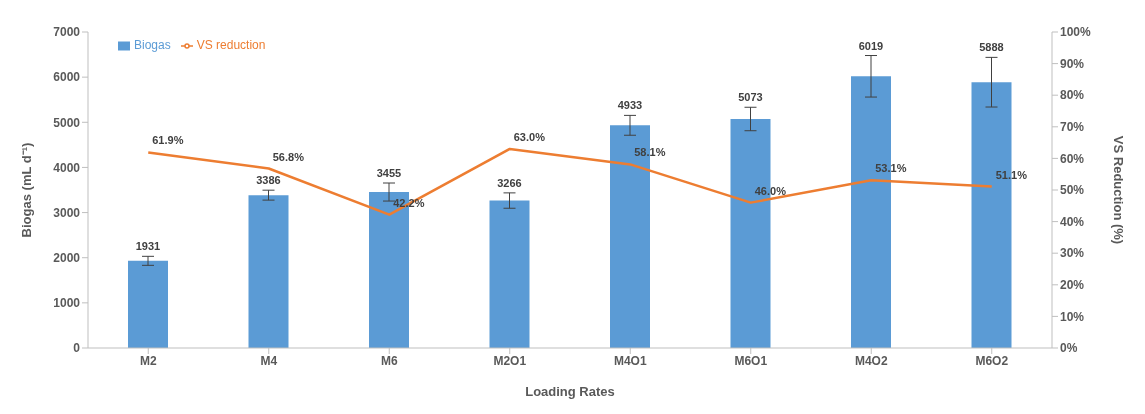  I want to click on data-label: 1931, so click(148, 246).